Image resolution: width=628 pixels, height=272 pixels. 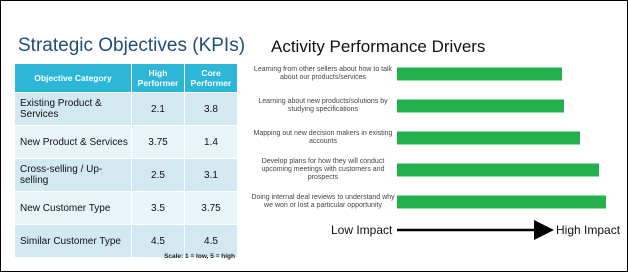 I want to click on table-row: Similar Customer Type 4.5 4.5, so click(x=126, y=241).